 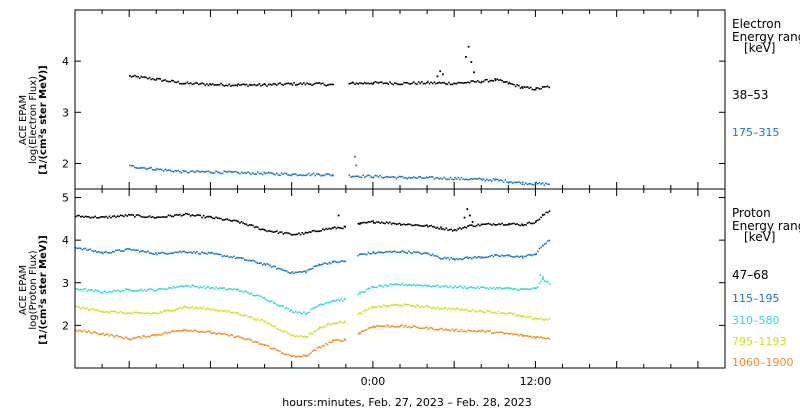 I want to click on spike-point, so click(x=338, y=215).